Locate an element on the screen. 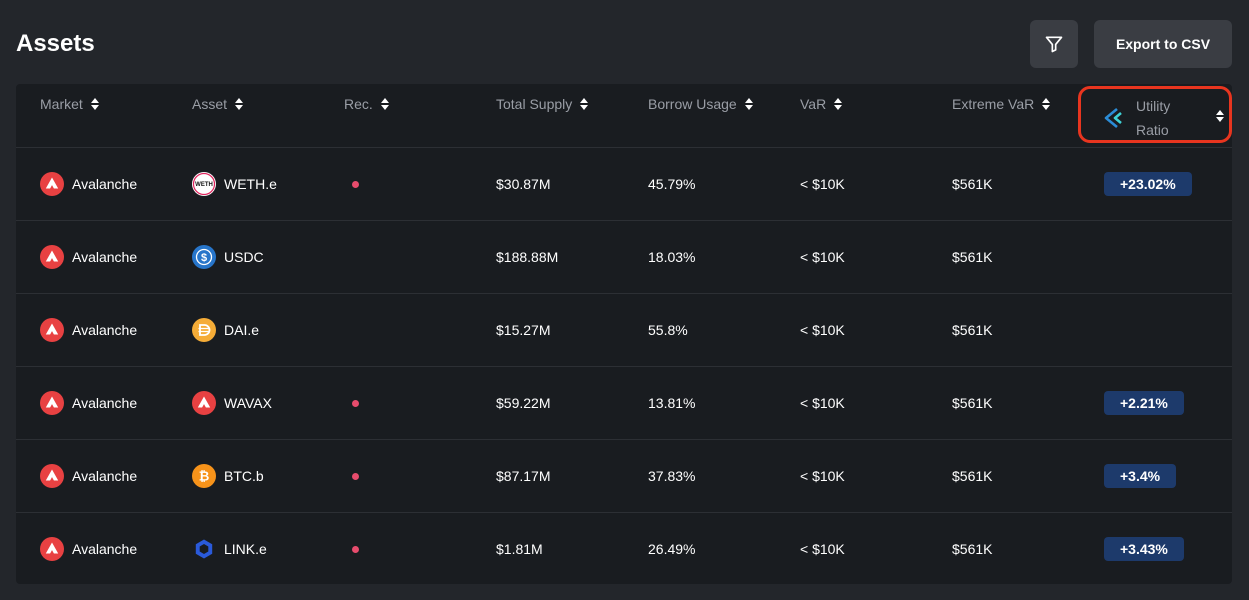  header-borrow-usage-label: Borrow Usage is located at coordinates (692, 104).